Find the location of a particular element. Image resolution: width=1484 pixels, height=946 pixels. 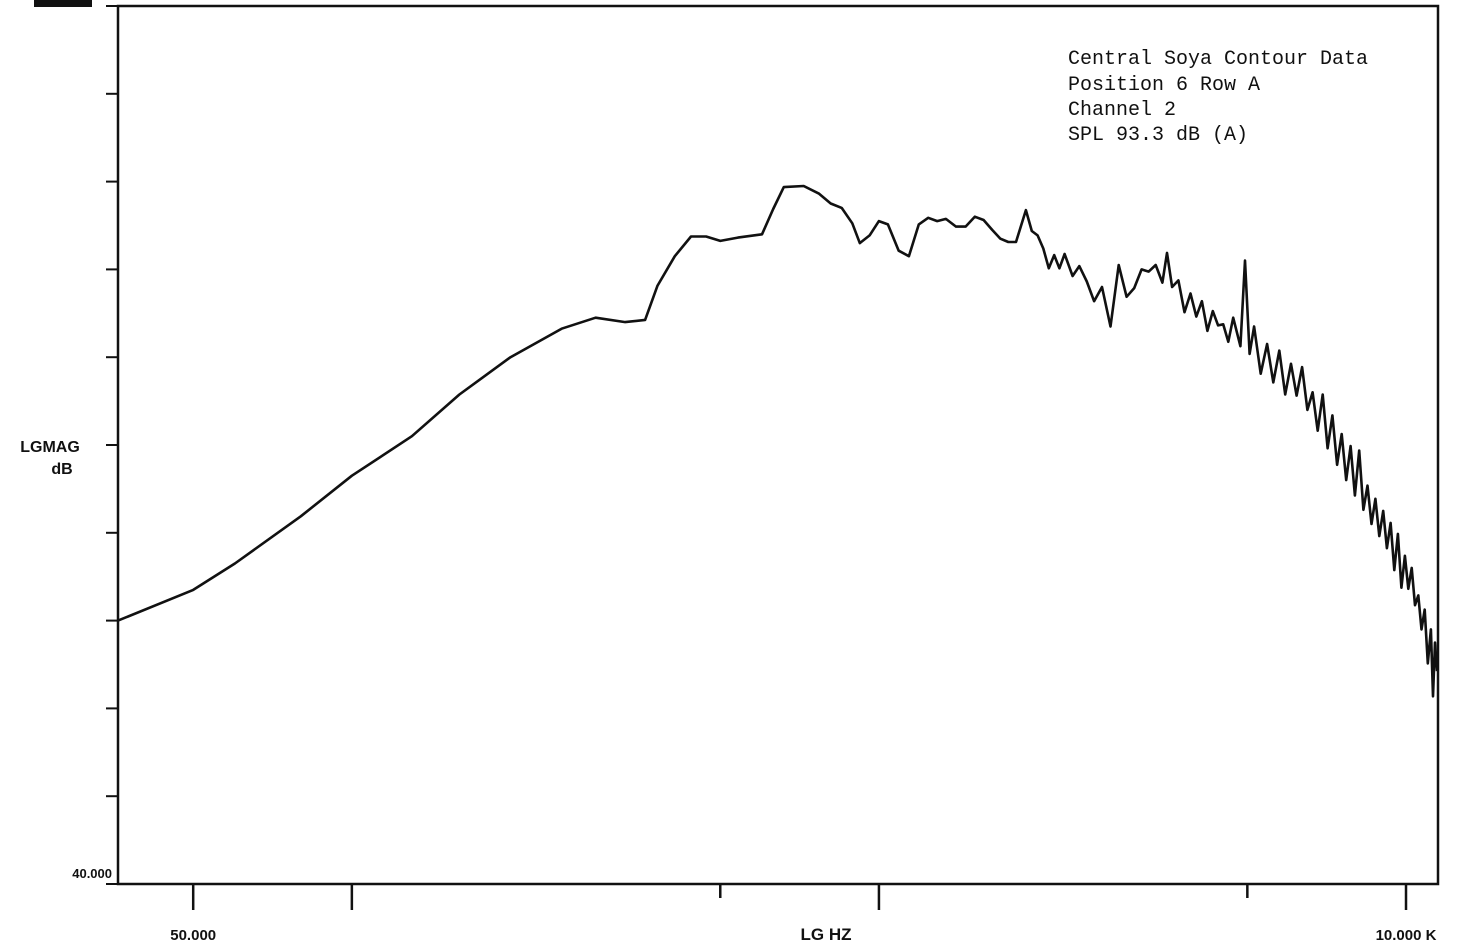

annotation-line-2: Position 6 Row A is located at coordinates (1164, 85).